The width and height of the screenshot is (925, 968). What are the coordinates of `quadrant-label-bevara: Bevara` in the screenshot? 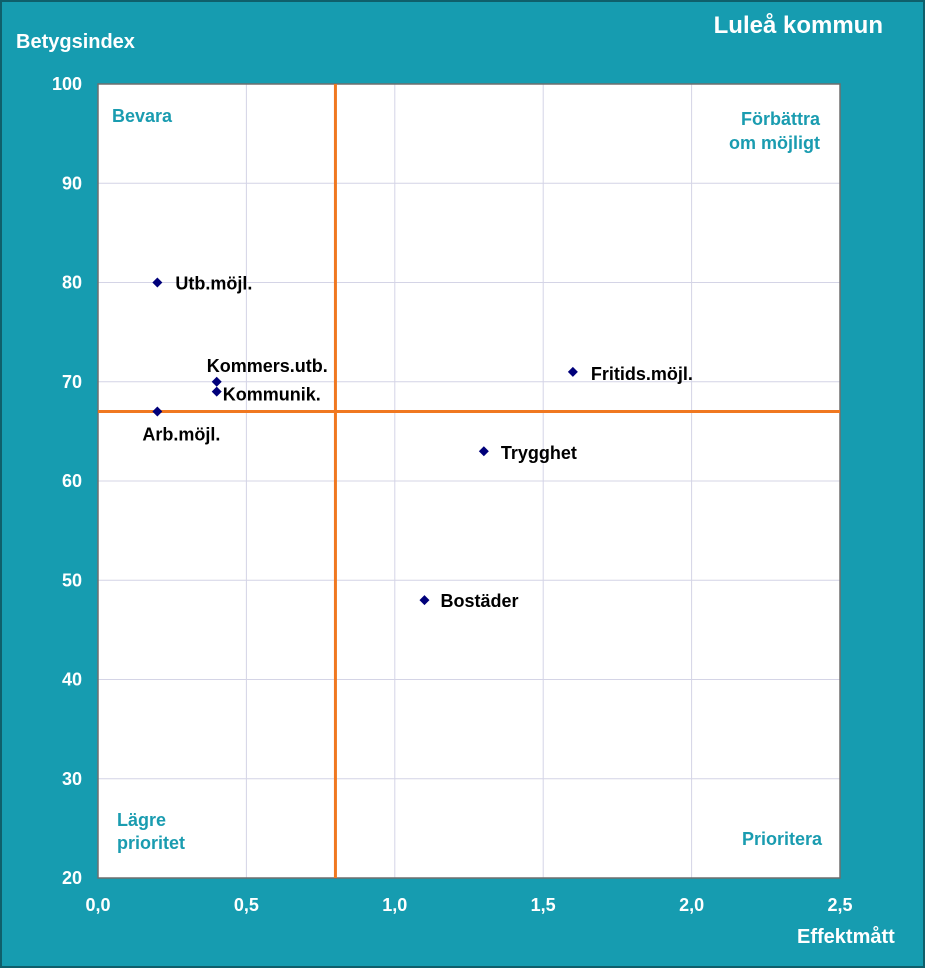 It's located at (142, 116).